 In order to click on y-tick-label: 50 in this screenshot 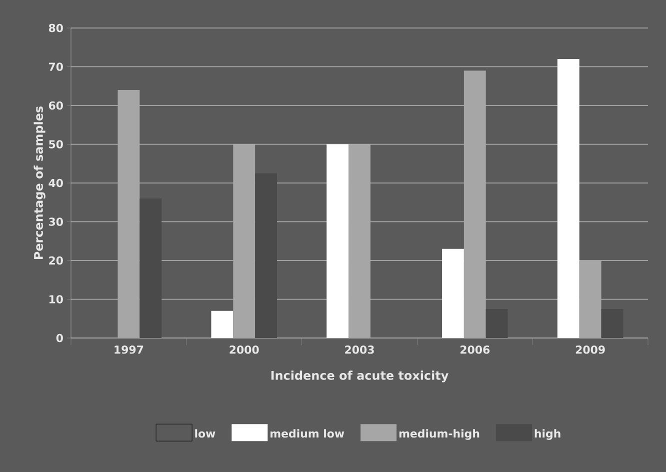, I will do `click(56, 144)`.